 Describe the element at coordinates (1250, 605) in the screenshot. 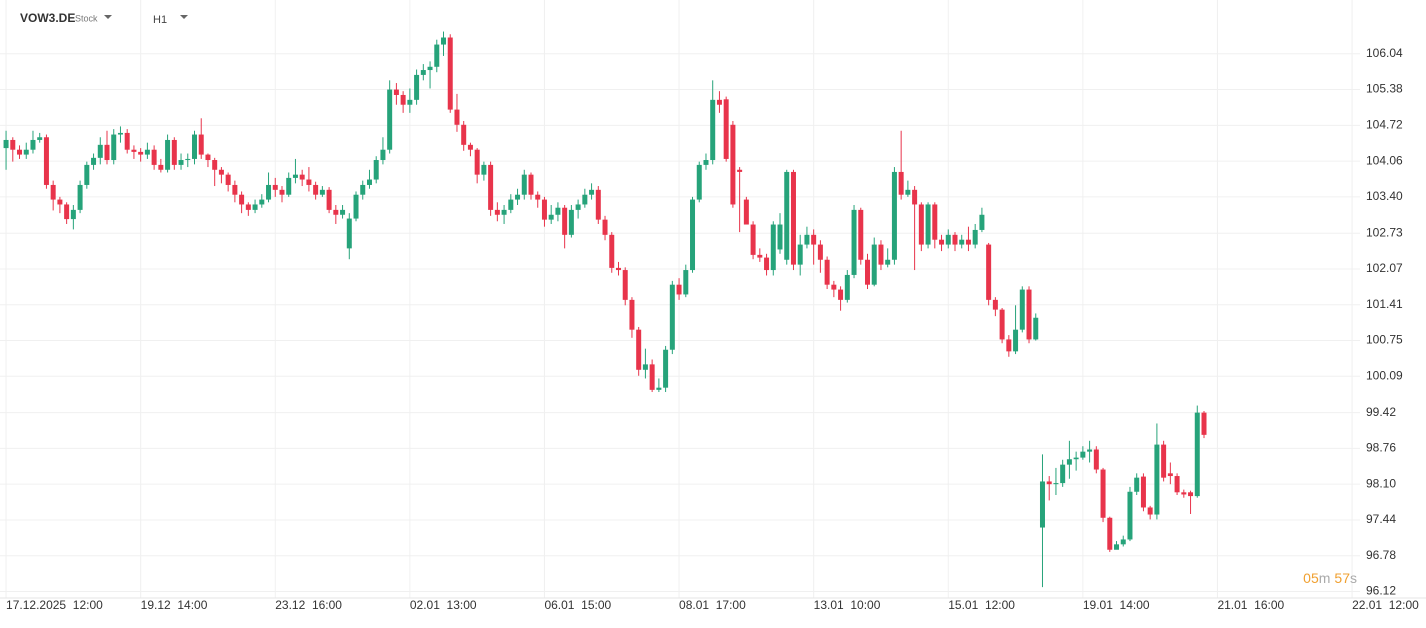

I see `x-tick-label: 21.01 16:00` at that location.